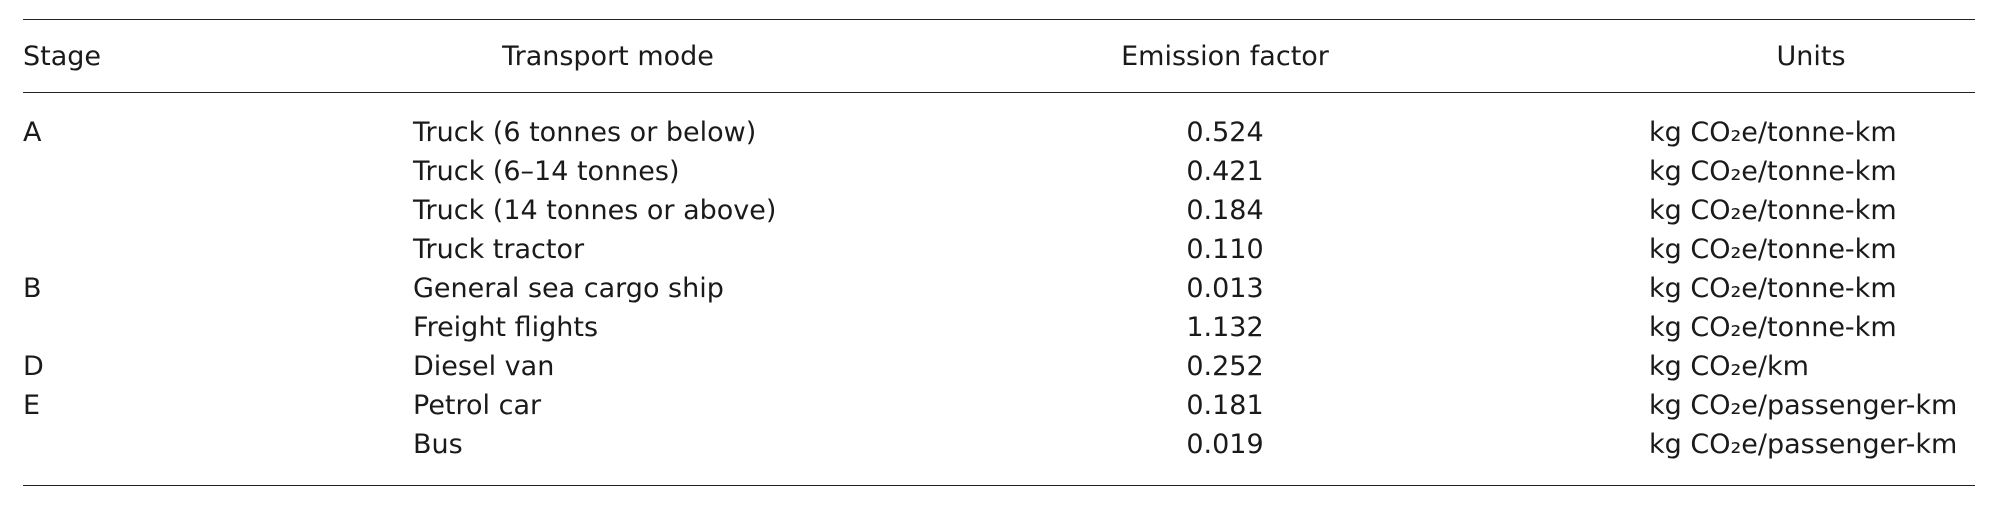 This screenshot has height=509, width=2000. What do you see at coordinates (999, 485) in the screenshot?
I see `bottom-rule` at bounding box center [999, 485].